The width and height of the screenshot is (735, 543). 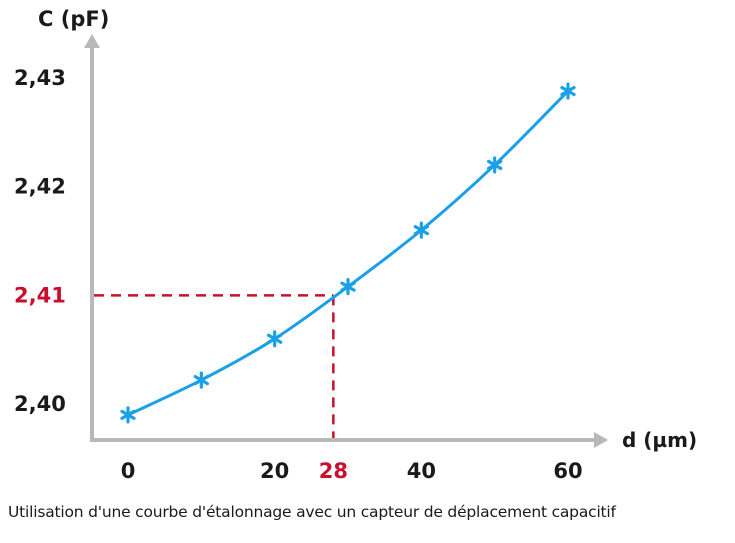 What do you see at coordinates (40, 78) in the screenshot?
I see `y-tick-label: 2,43` at bounding box center [40, 78].